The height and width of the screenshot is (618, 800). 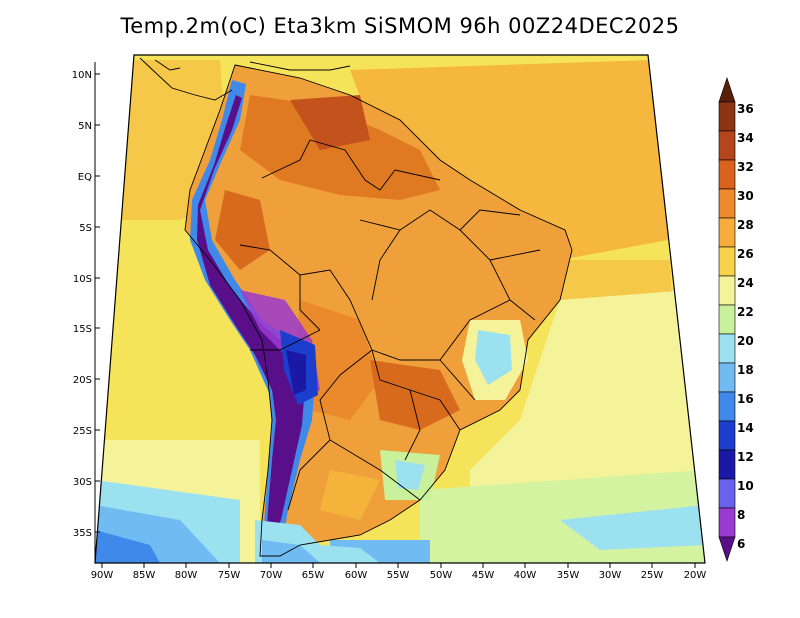 What do you see at coordinates (727, 90) in the screenshot?
I see `colorbar-top-triangle` at bounding box center [727, 90].